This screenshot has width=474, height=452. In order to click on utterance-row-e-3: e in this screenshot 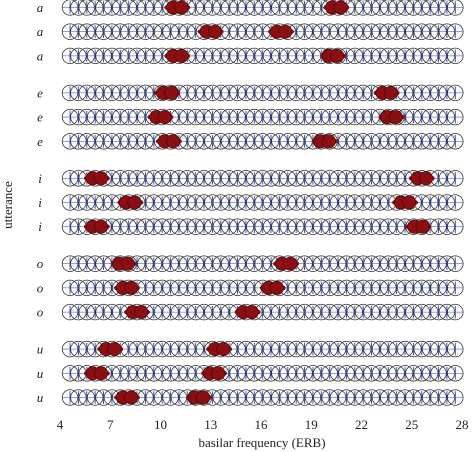, I will do `click(250, 141)`.